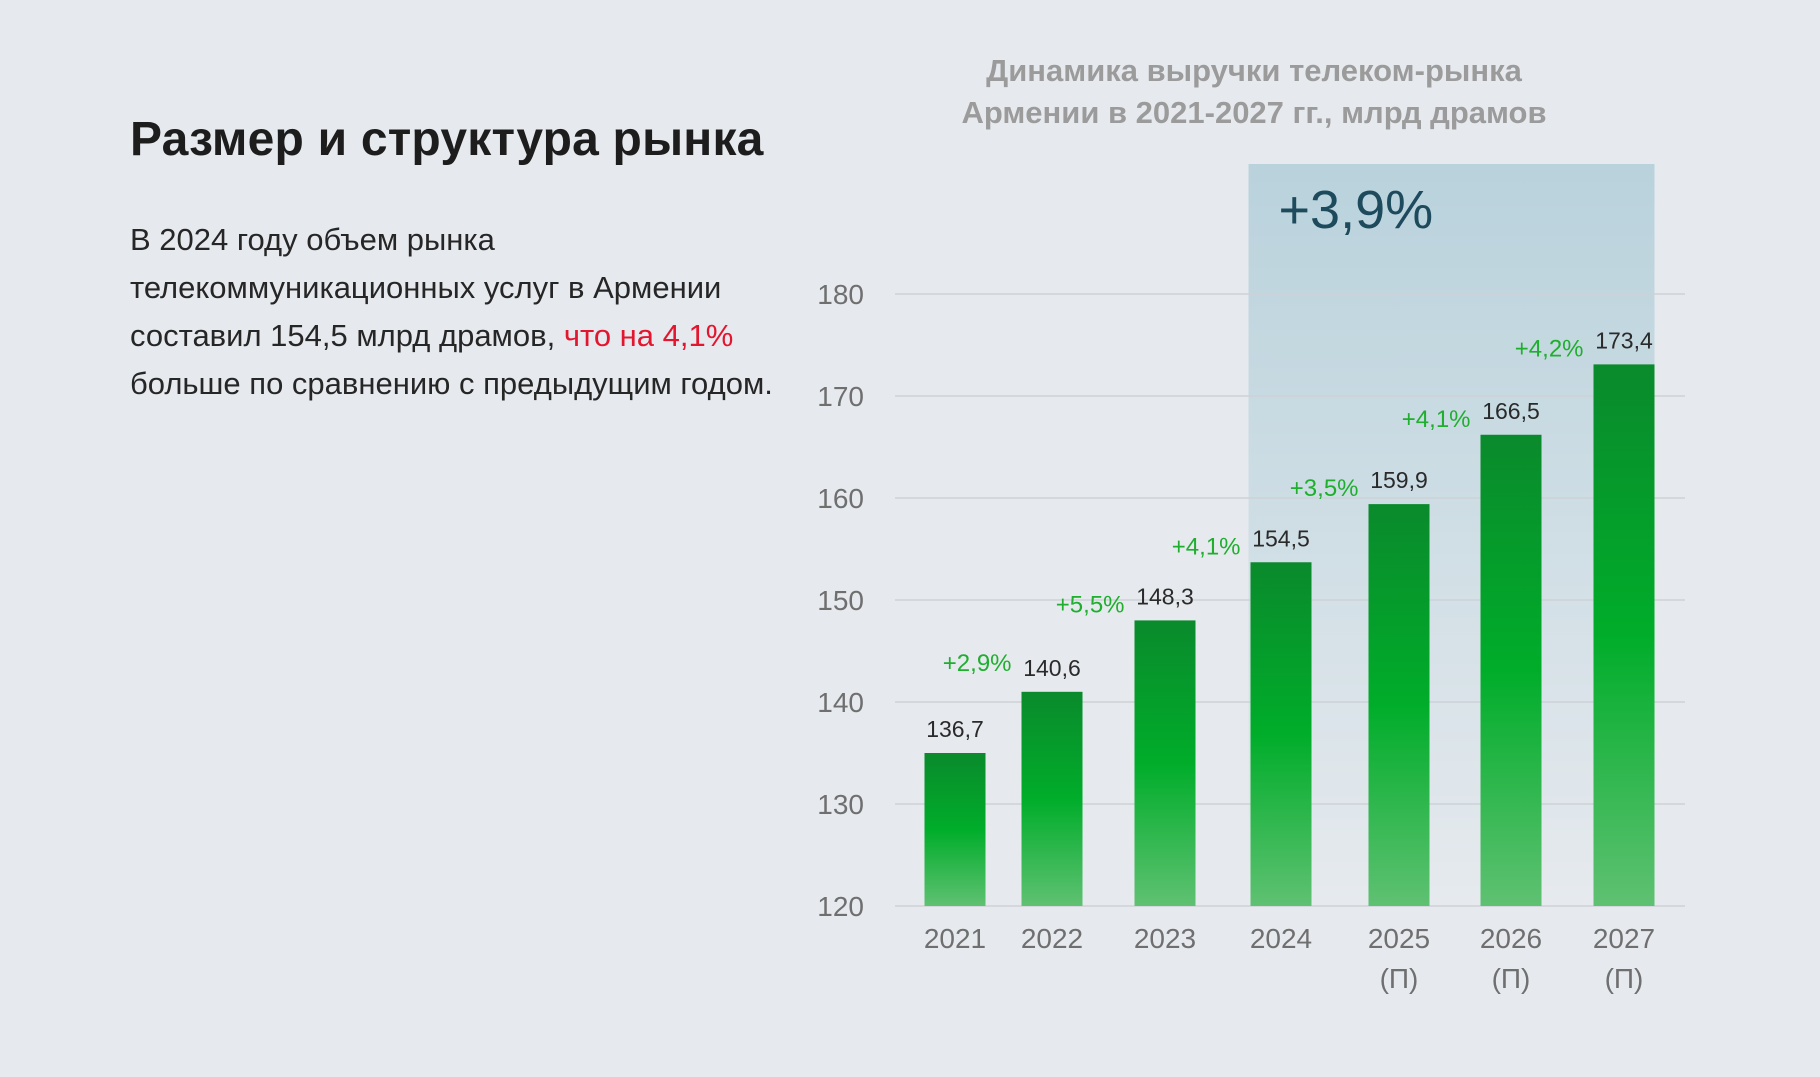  What do you see at coordinates (1399, 480) in the screenshot?
I see `value-label: 159,9` at bounding box center [1399, 480].